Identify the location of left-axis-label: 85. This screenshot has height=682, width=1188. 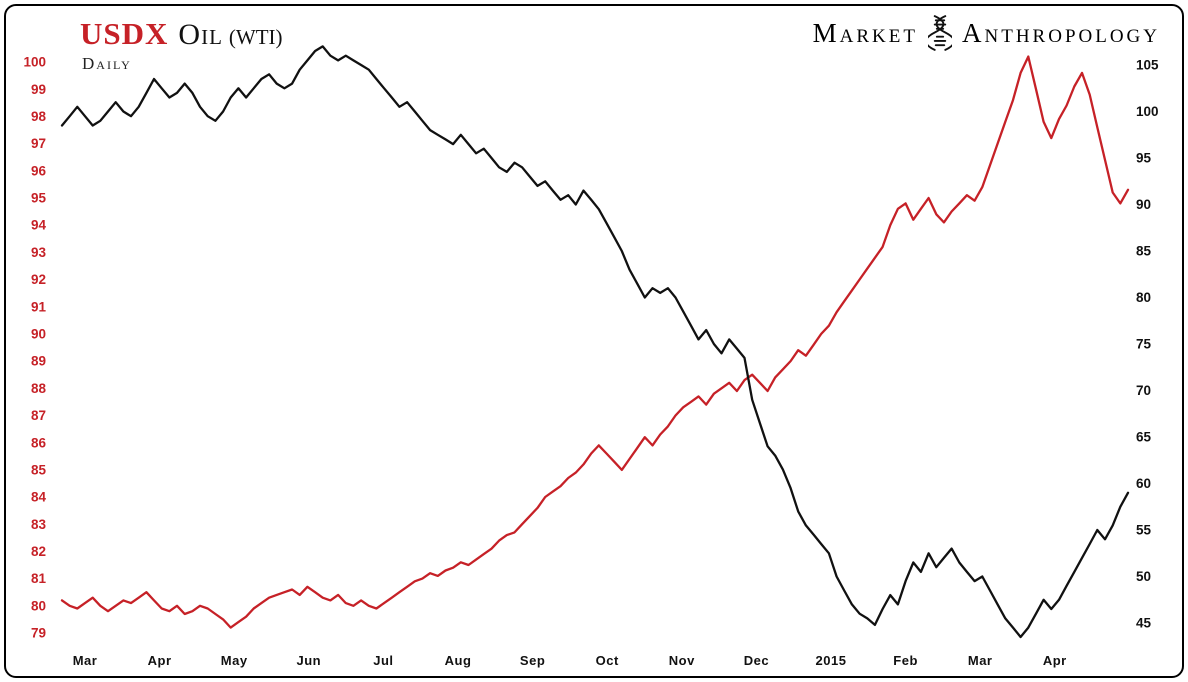
(39, 470).